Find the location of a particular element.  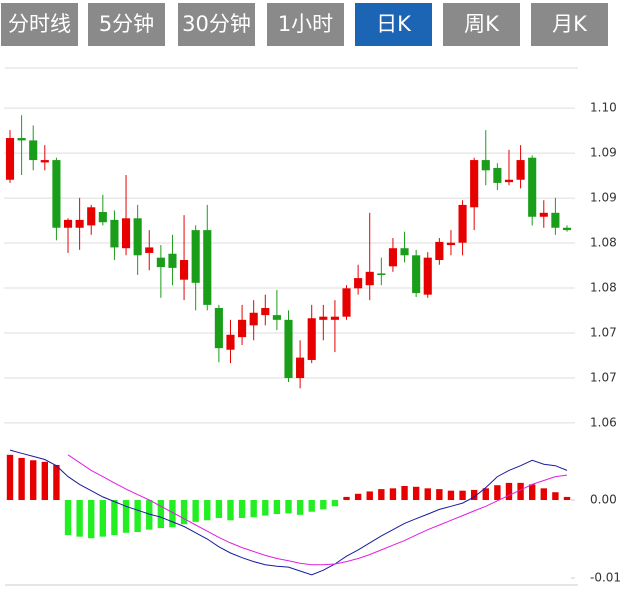

dea-line is located at coordinates (317, 510).